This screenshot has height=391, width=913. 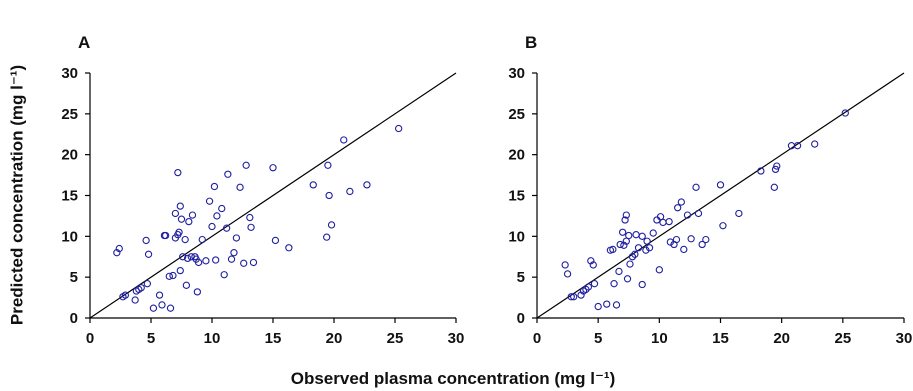 What do you see at coordinates (521, 318) in the screenshot?
I see `y-tick-label: 0` at bounding box center [521, 318].